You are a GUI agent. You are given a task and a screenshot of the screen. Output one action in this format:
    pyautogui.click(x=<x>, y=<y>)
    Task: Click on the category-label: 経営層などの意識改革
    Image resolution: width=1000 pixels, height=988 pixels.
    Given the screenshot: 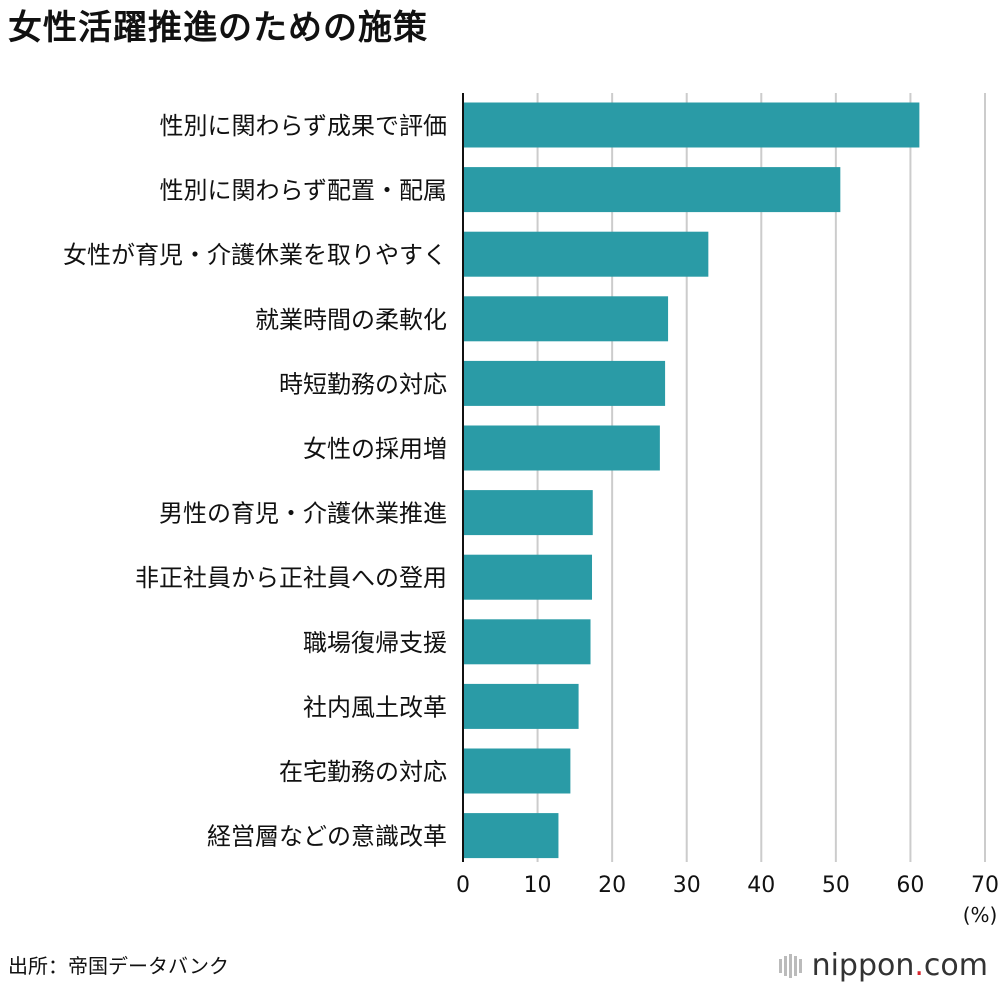 What is the action you would take?
    pyautogui.click(x=327, y=837)
    